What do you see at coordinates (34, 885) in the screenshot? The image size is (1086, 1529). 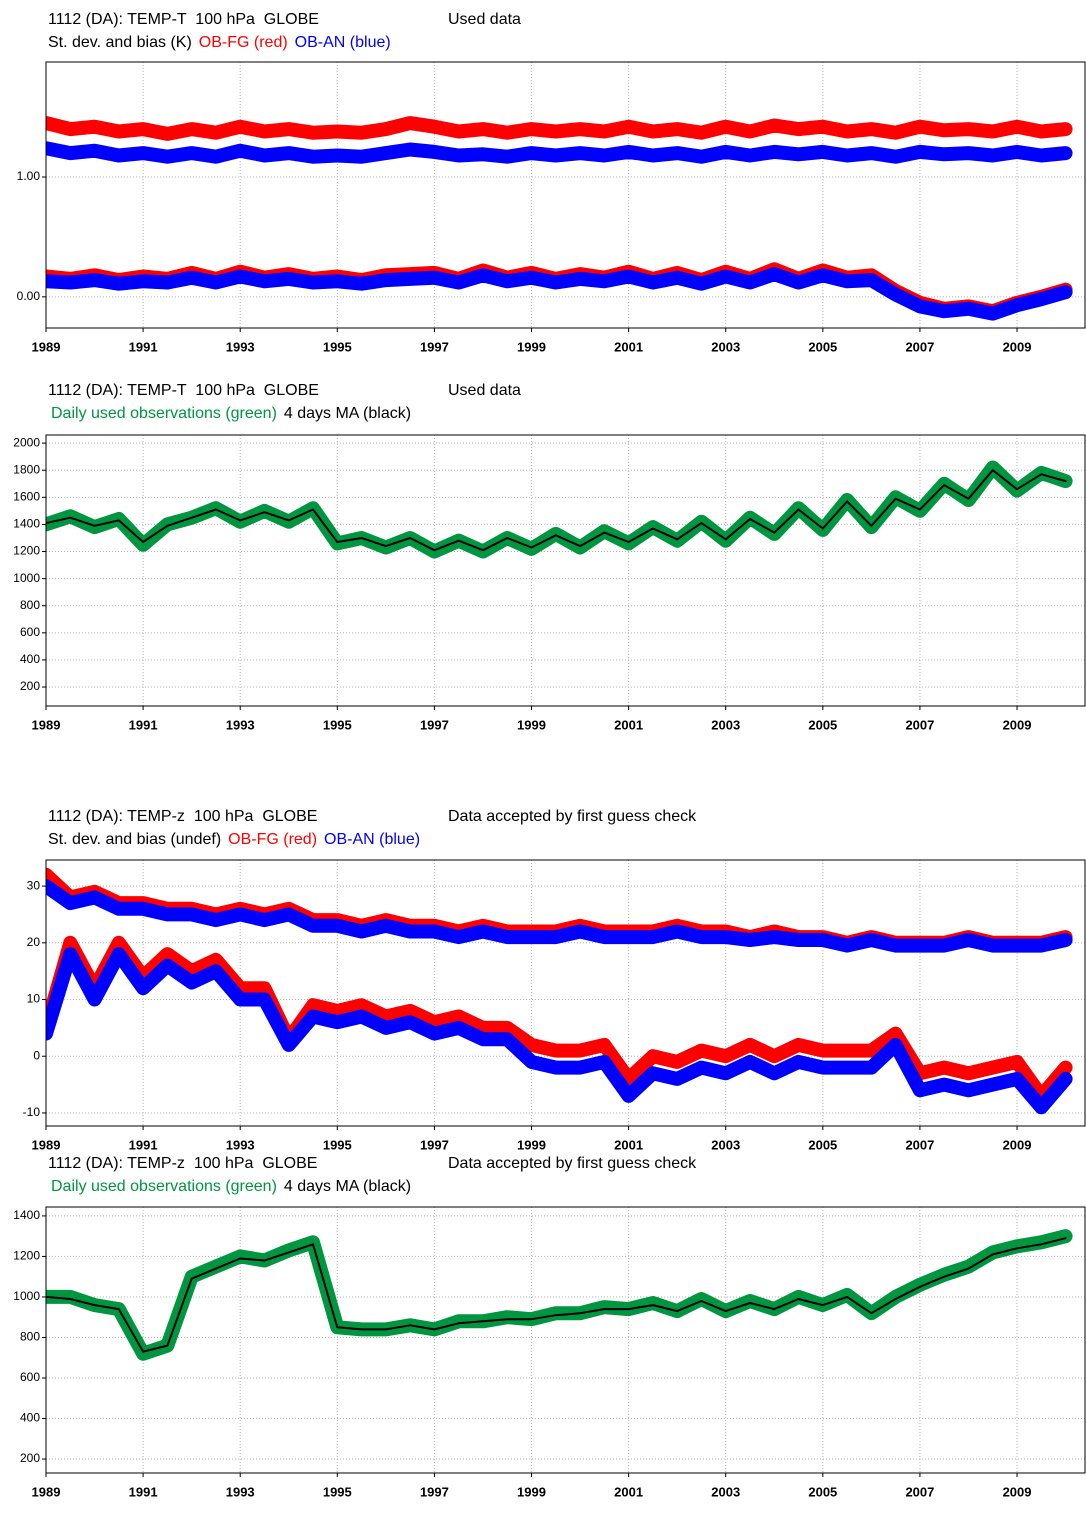 I see `y-tick-label: 30` at bounding box center [34, 885].